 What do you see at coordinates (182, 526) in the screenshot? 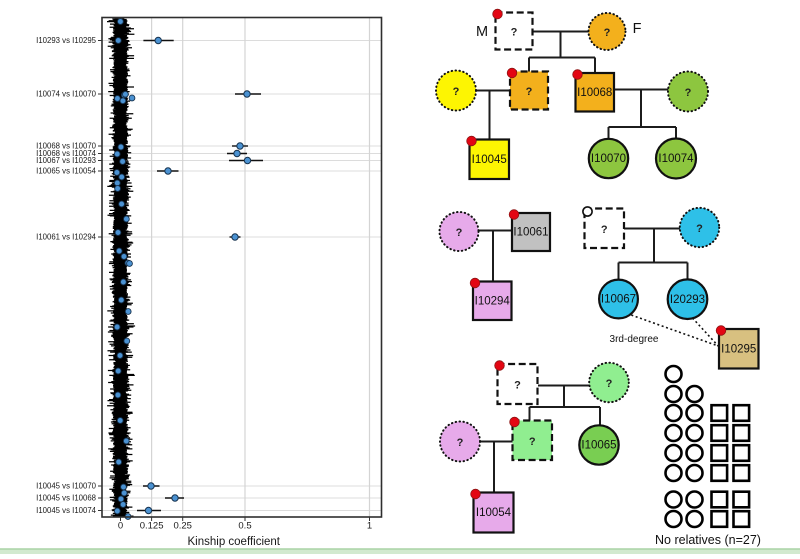
I see `svg-text: 0.25` at bounding box center [182, 526].